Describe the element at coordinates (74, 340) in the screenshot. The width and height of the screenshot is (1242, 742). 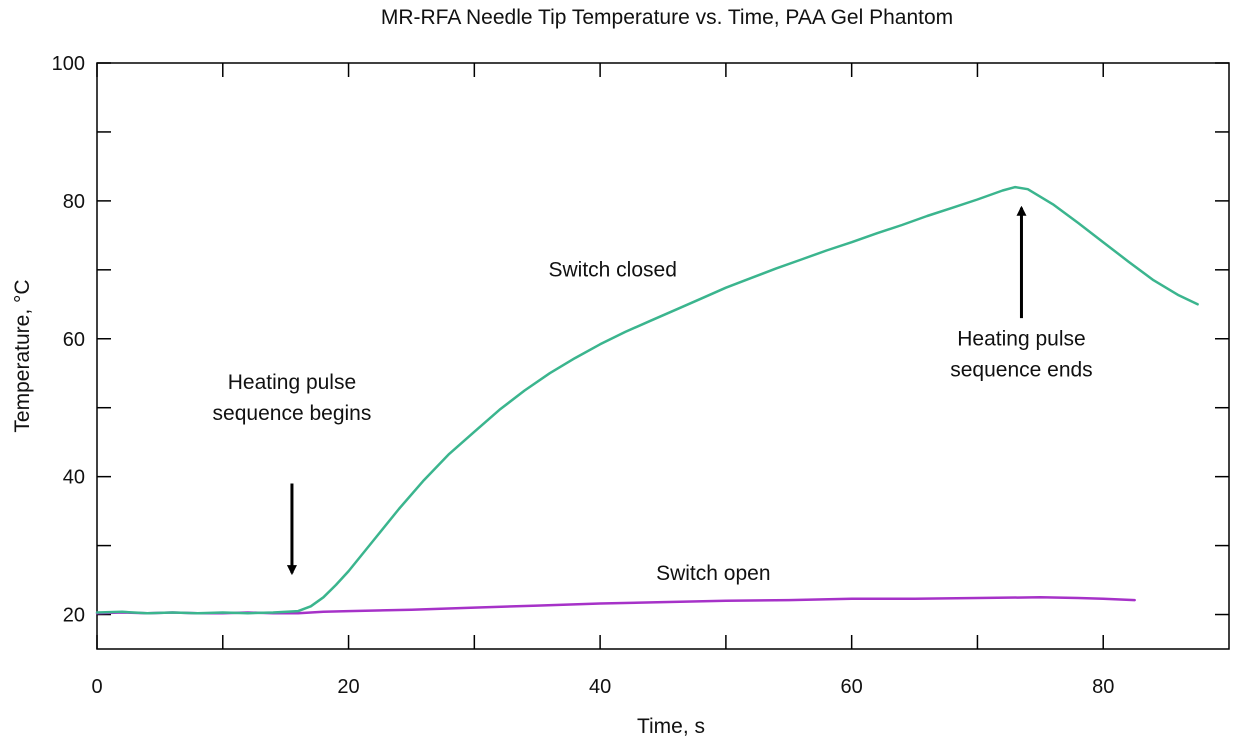
I see `y-tick-label: 60` at that location.